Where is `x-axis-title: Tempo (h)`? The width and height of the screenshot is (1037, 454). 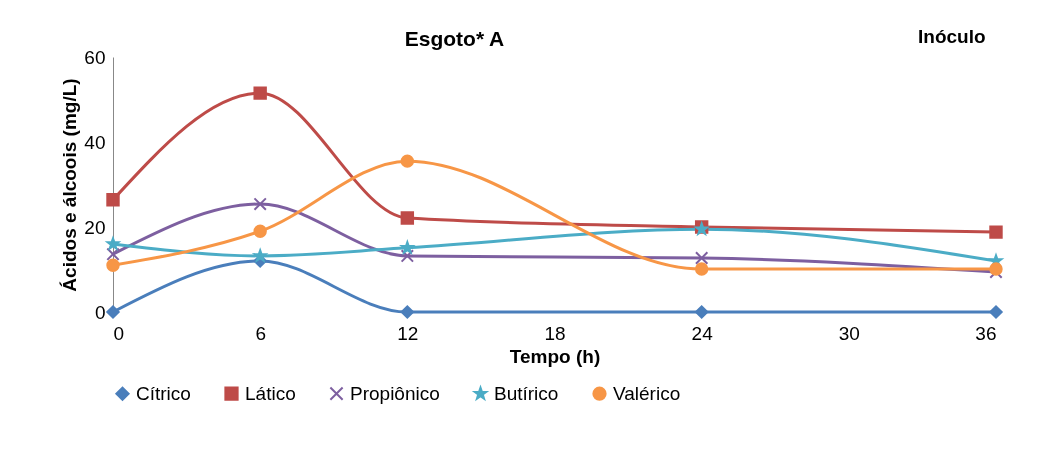
x-axis-title: Tempo (h) is located at coordinates (555, 356).